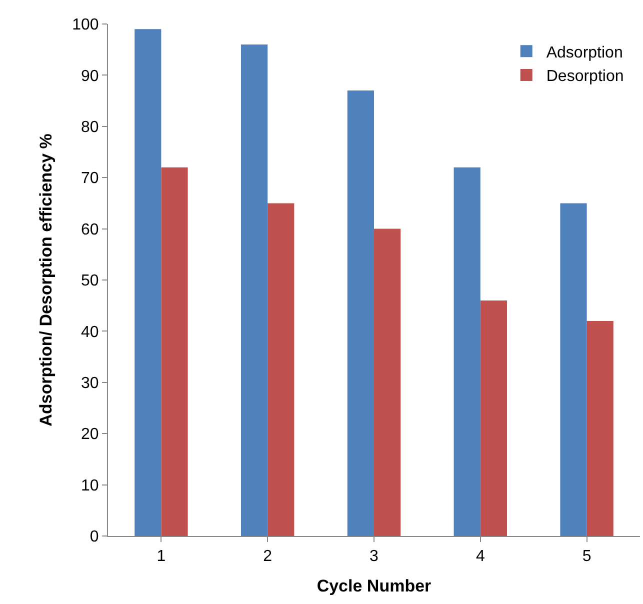 Image resolution: width=643 pixels, height=604 pixels. I want to click on legend-label: Adsorption, so click(584, 53).